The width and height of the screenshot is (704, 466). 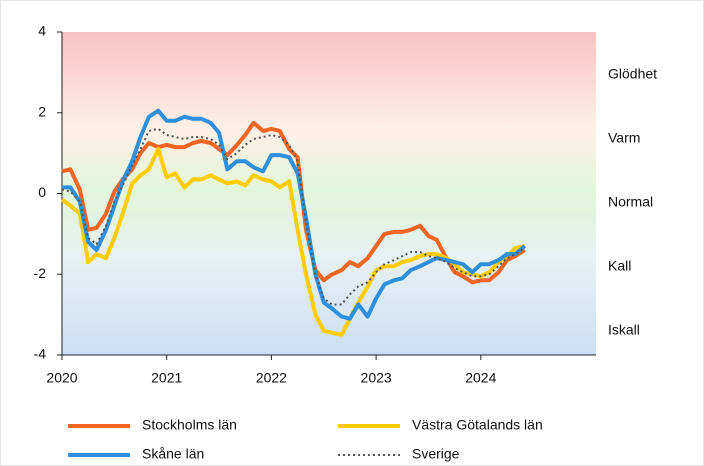 I want to click on legend-label: Skåne län, so click(x=173, y=454).